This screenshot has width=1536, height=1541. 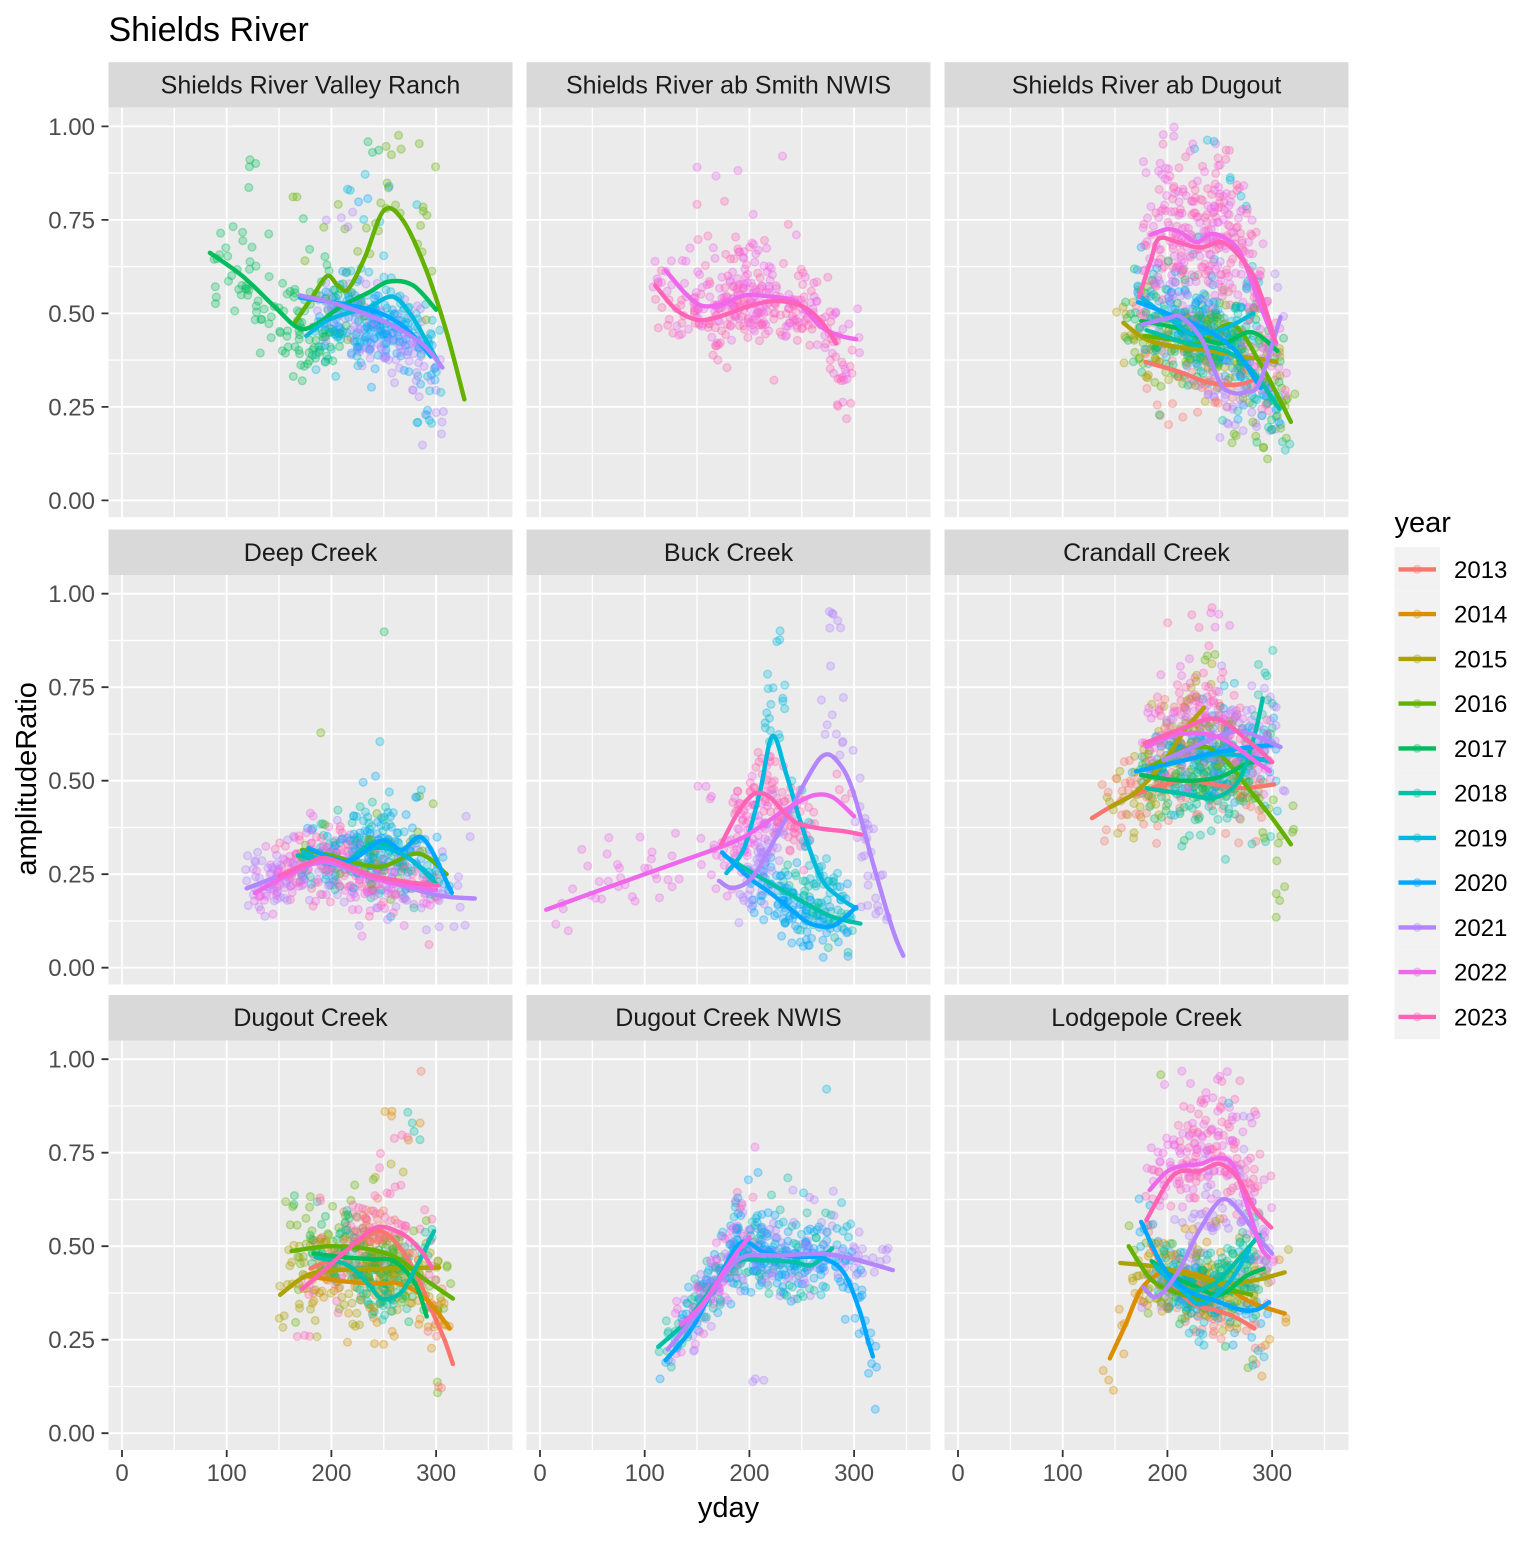 I want to click on svg-text: Buck Creek, so click(x=729, y=553).